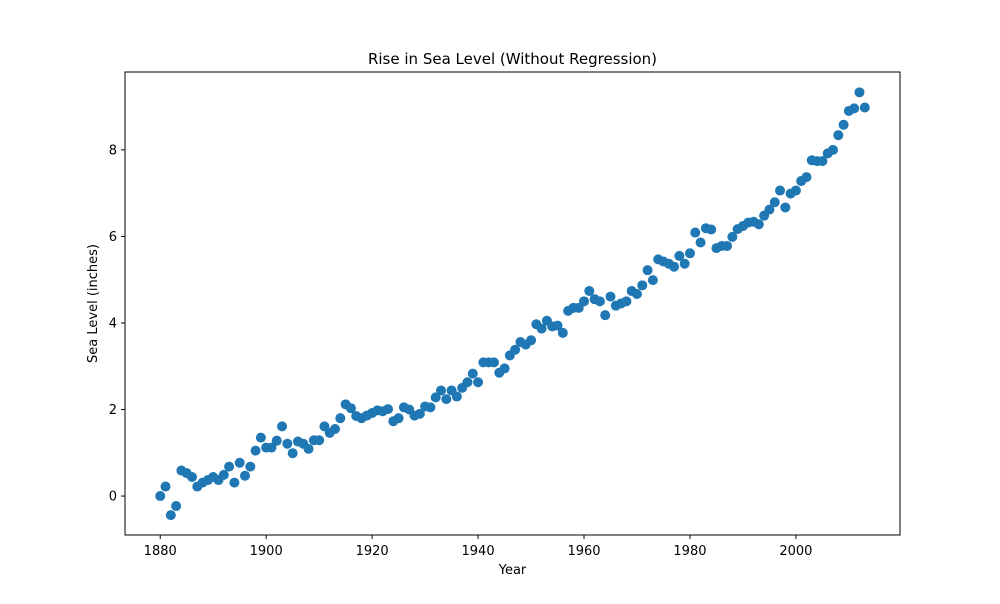 The width and height of the screenshot is (1000, 604). I want to click on y-tick-label: 2, so click(113, 410).